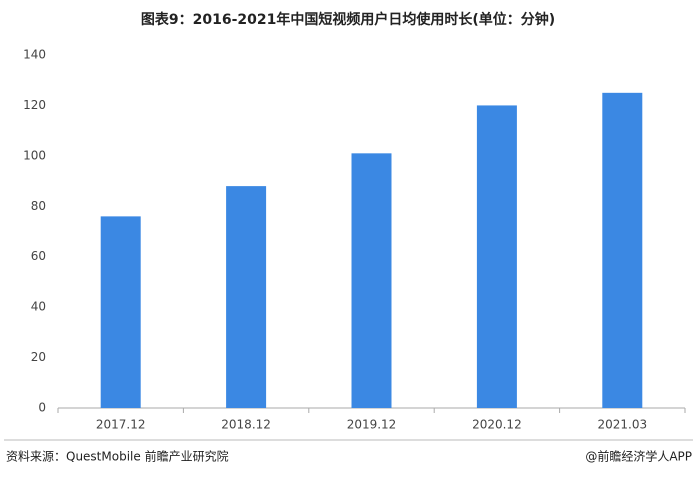  I want to click on y-tick-label: 120, so click(34, 105).